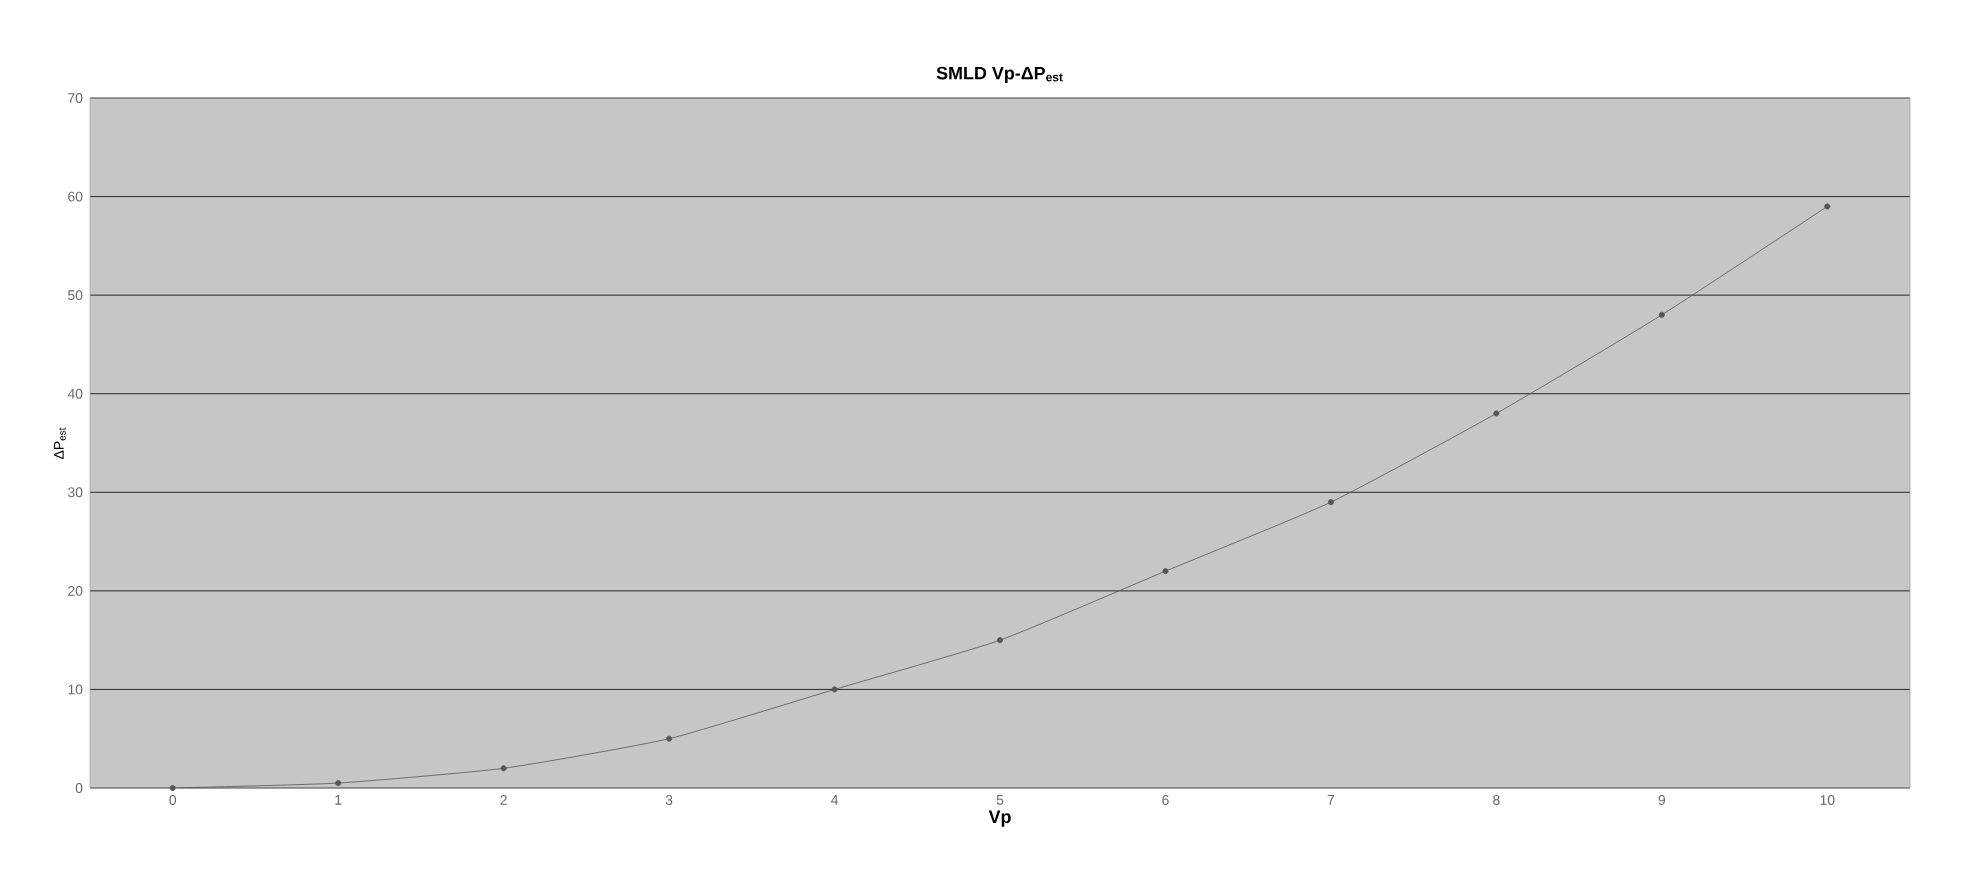 This screenshot has width=1978, height=878. Describe the element at coordinates (999, 74) in the screenshot. I see `chart-title: SMLD Vp-ΔP$_{est}$` at that location.